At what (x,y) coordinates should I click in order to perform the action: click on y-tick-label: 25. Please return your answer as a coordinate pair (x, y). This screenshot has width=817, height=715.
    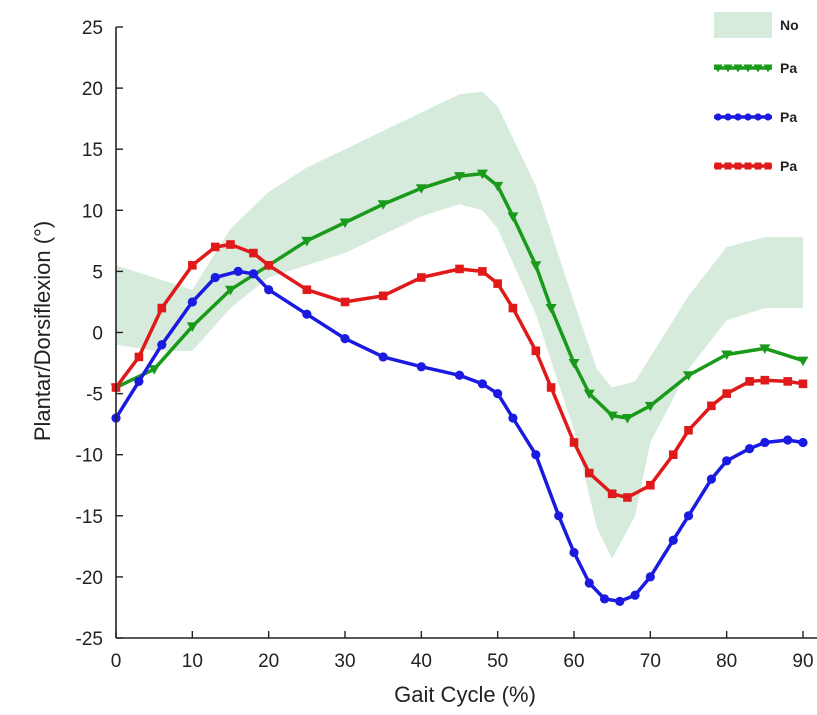
    Looking at the image, I should click on (92, 28).